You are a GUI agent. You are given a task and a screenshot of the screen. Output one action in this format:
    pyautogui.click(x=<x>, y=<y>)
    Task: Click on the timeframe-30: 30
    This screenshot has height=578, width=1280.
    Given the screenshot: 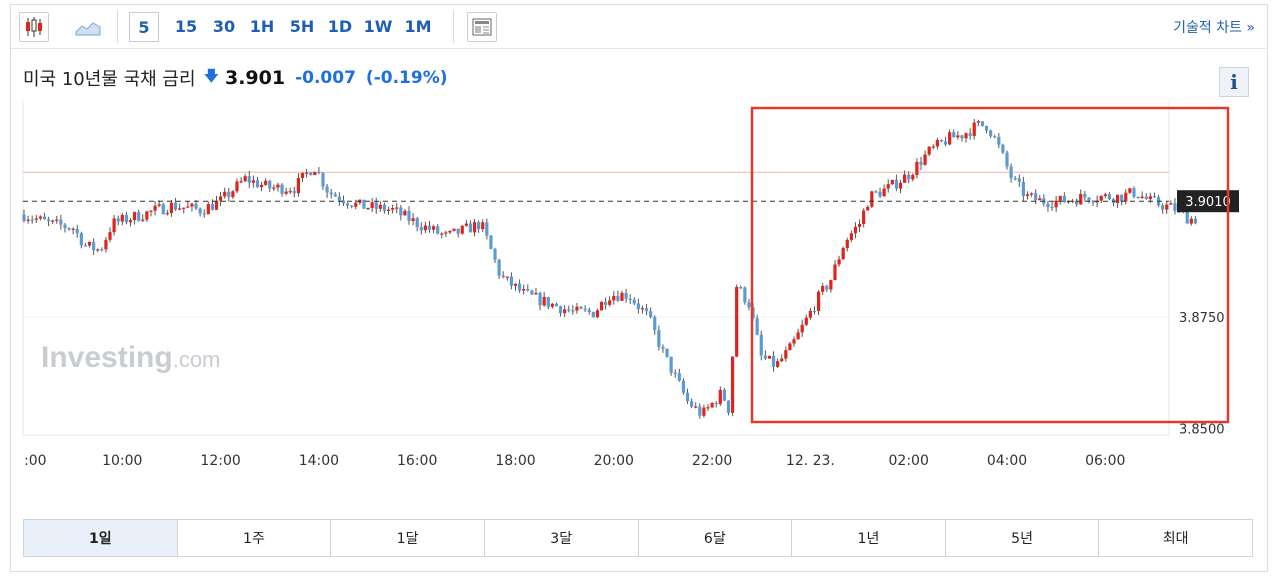 What is the action you would take?
    pyautogui.click(x=224, y=26)
    